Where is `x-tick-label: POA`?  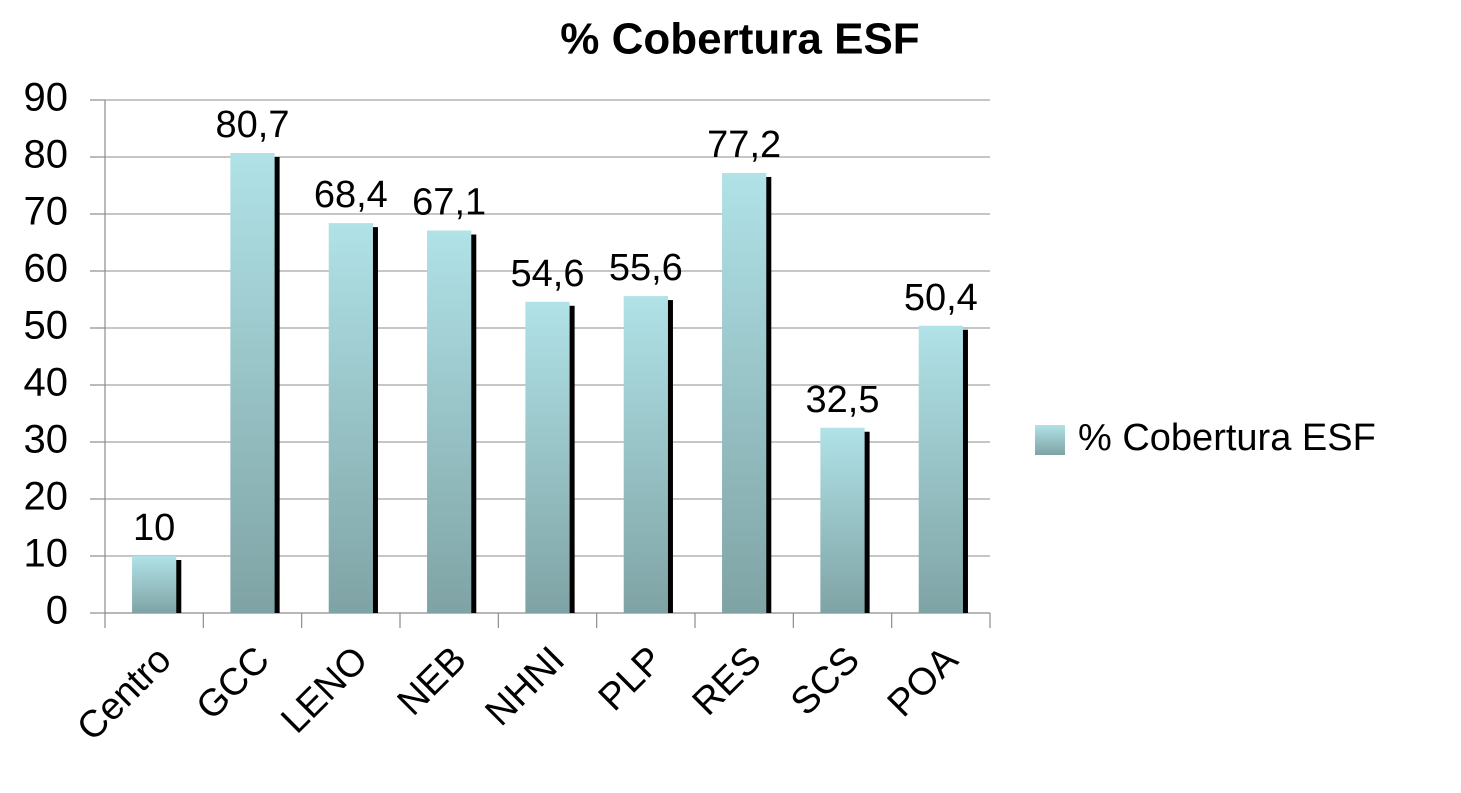 x-tick-label: POA is located at coordinates (923, 681).